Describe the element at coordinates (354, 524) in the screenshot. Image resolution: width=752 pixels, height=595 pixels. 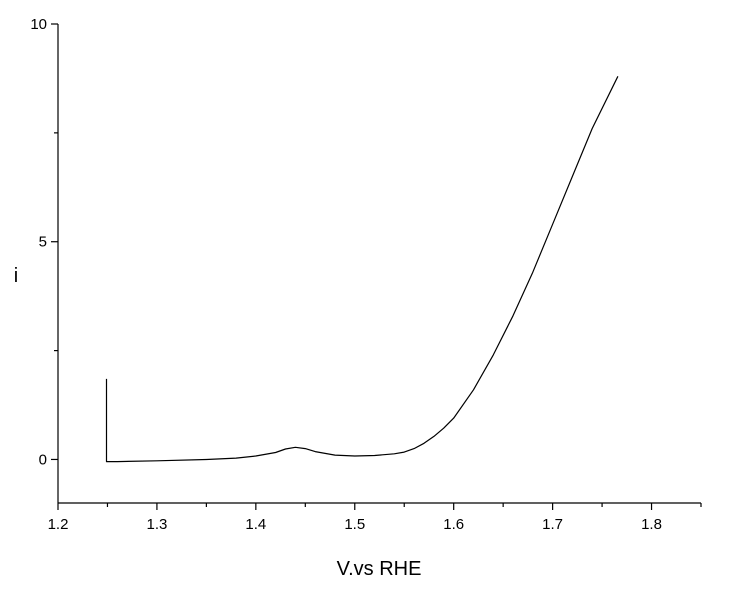
I see `x-tick-label: 1.5` at that location.